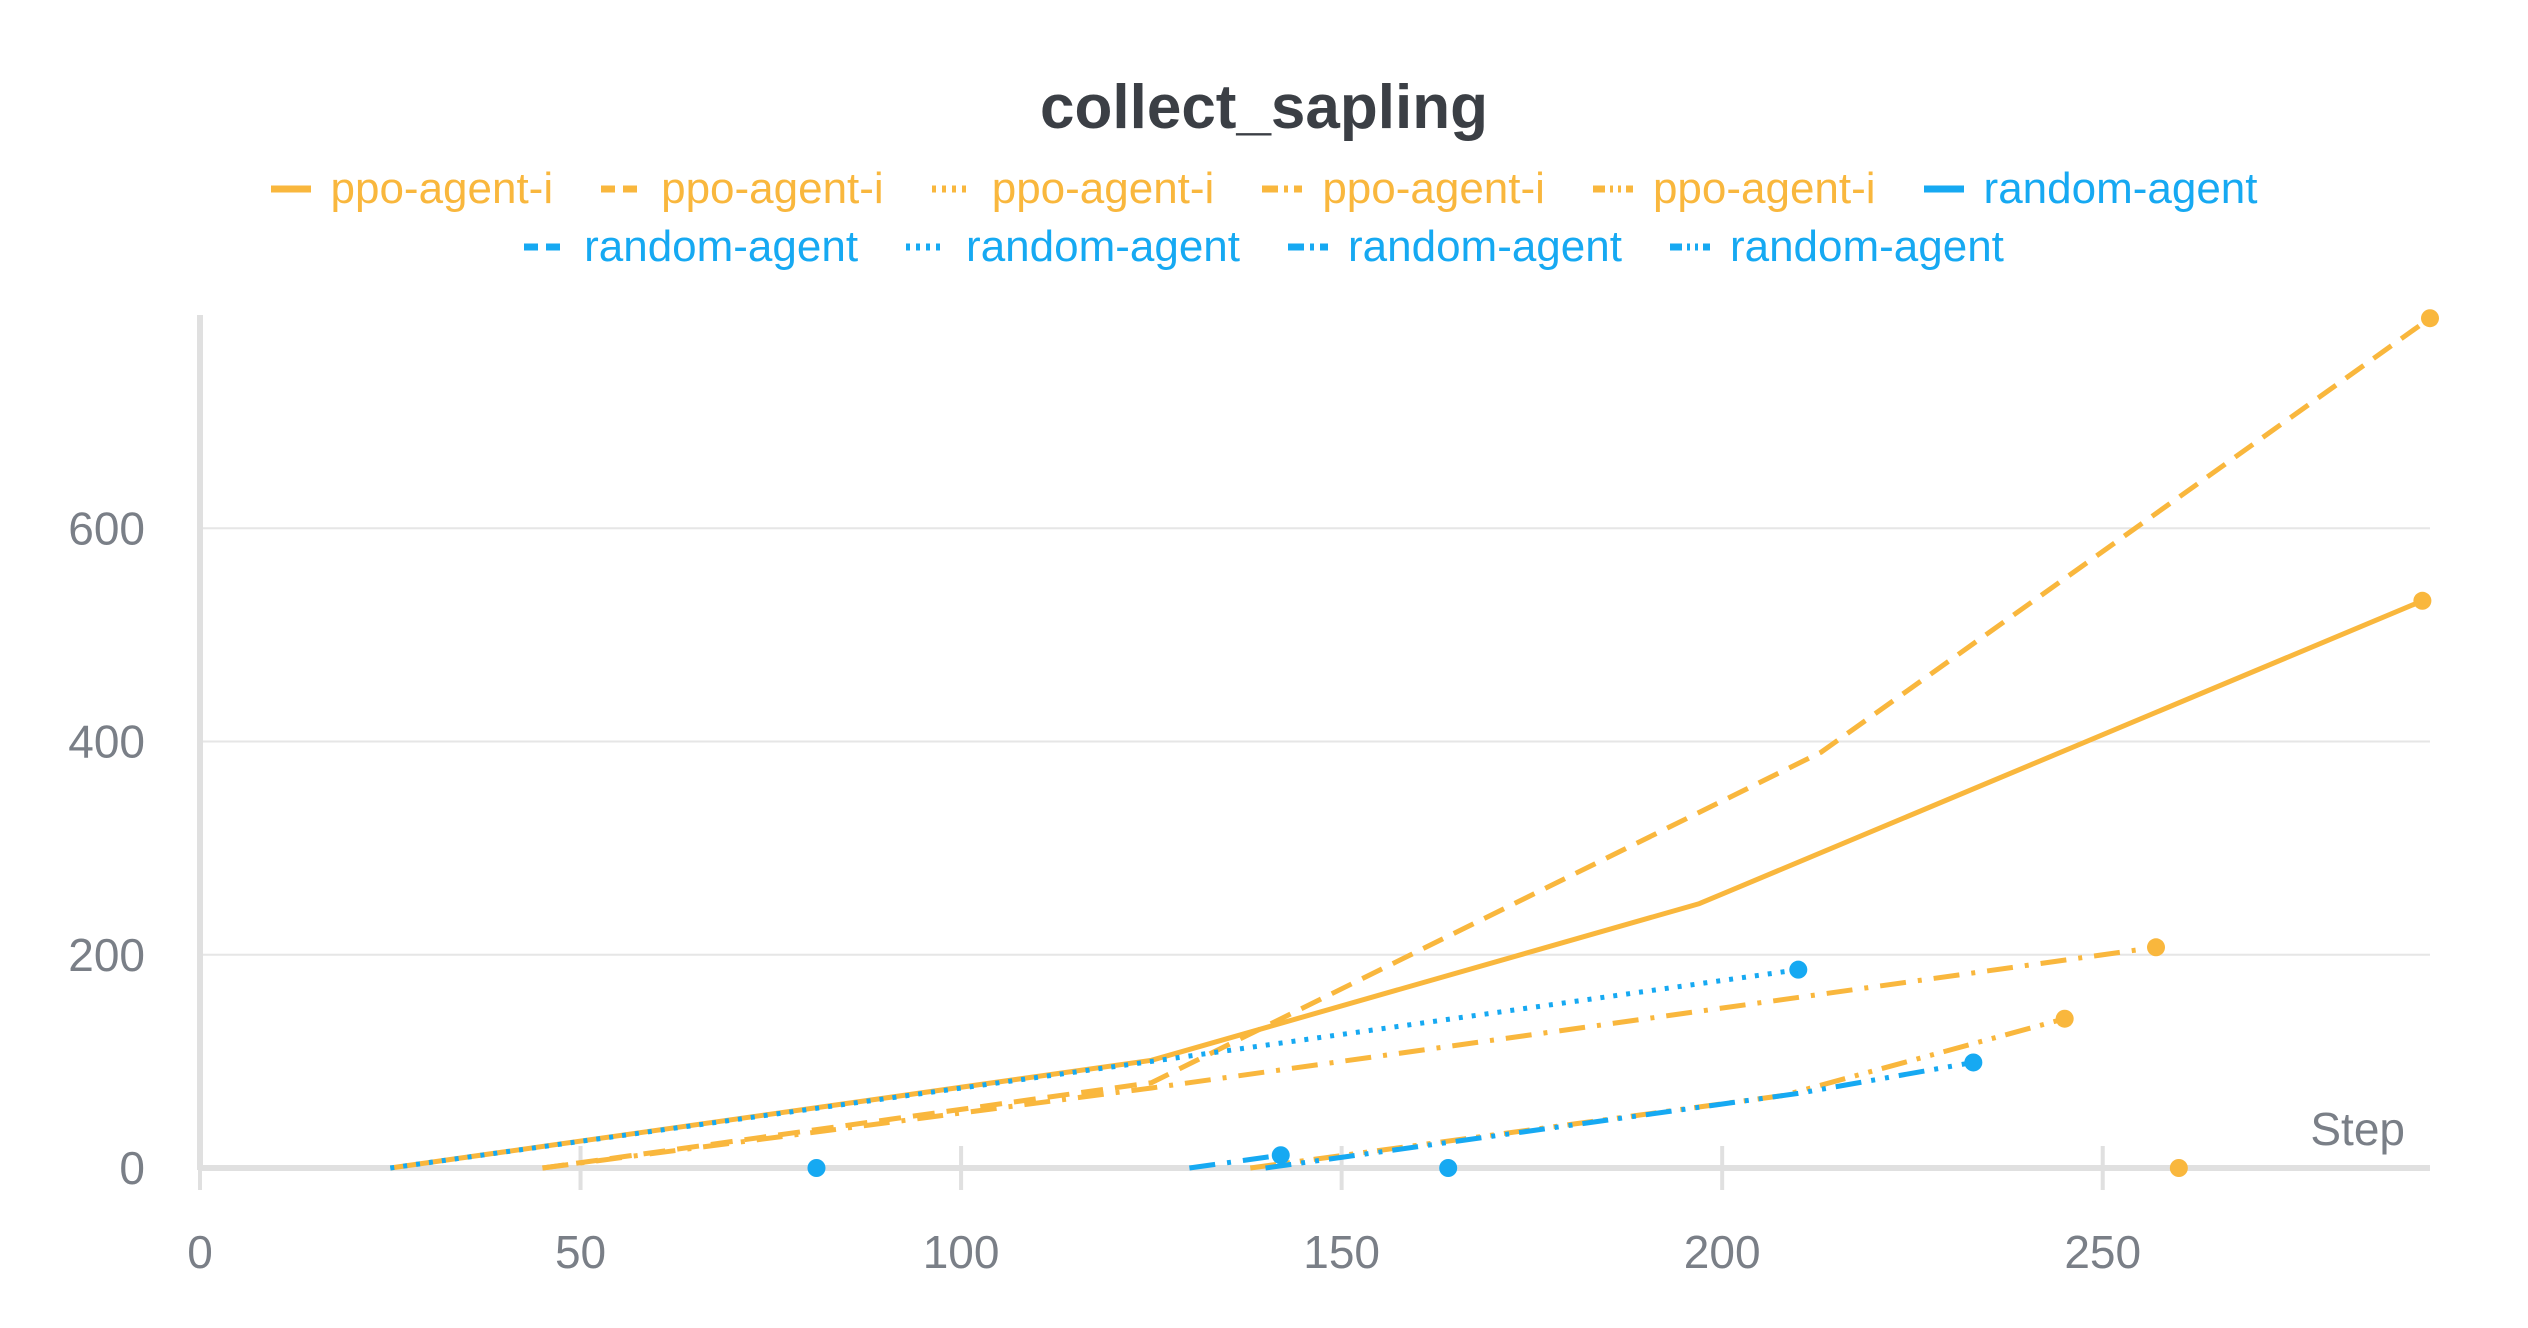 The image size is (2528, 1328). Describe the element at coordinates (106, 742) in the screenshot. I see `y-tick-label: 400` at that location.